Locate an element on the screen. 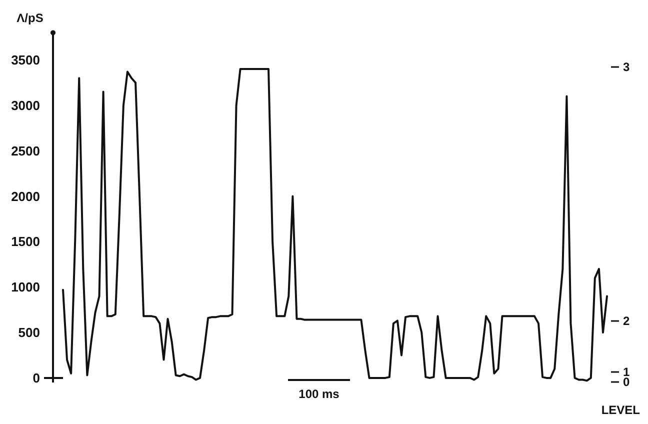  text: 2 is located at coordinates (626, 321).